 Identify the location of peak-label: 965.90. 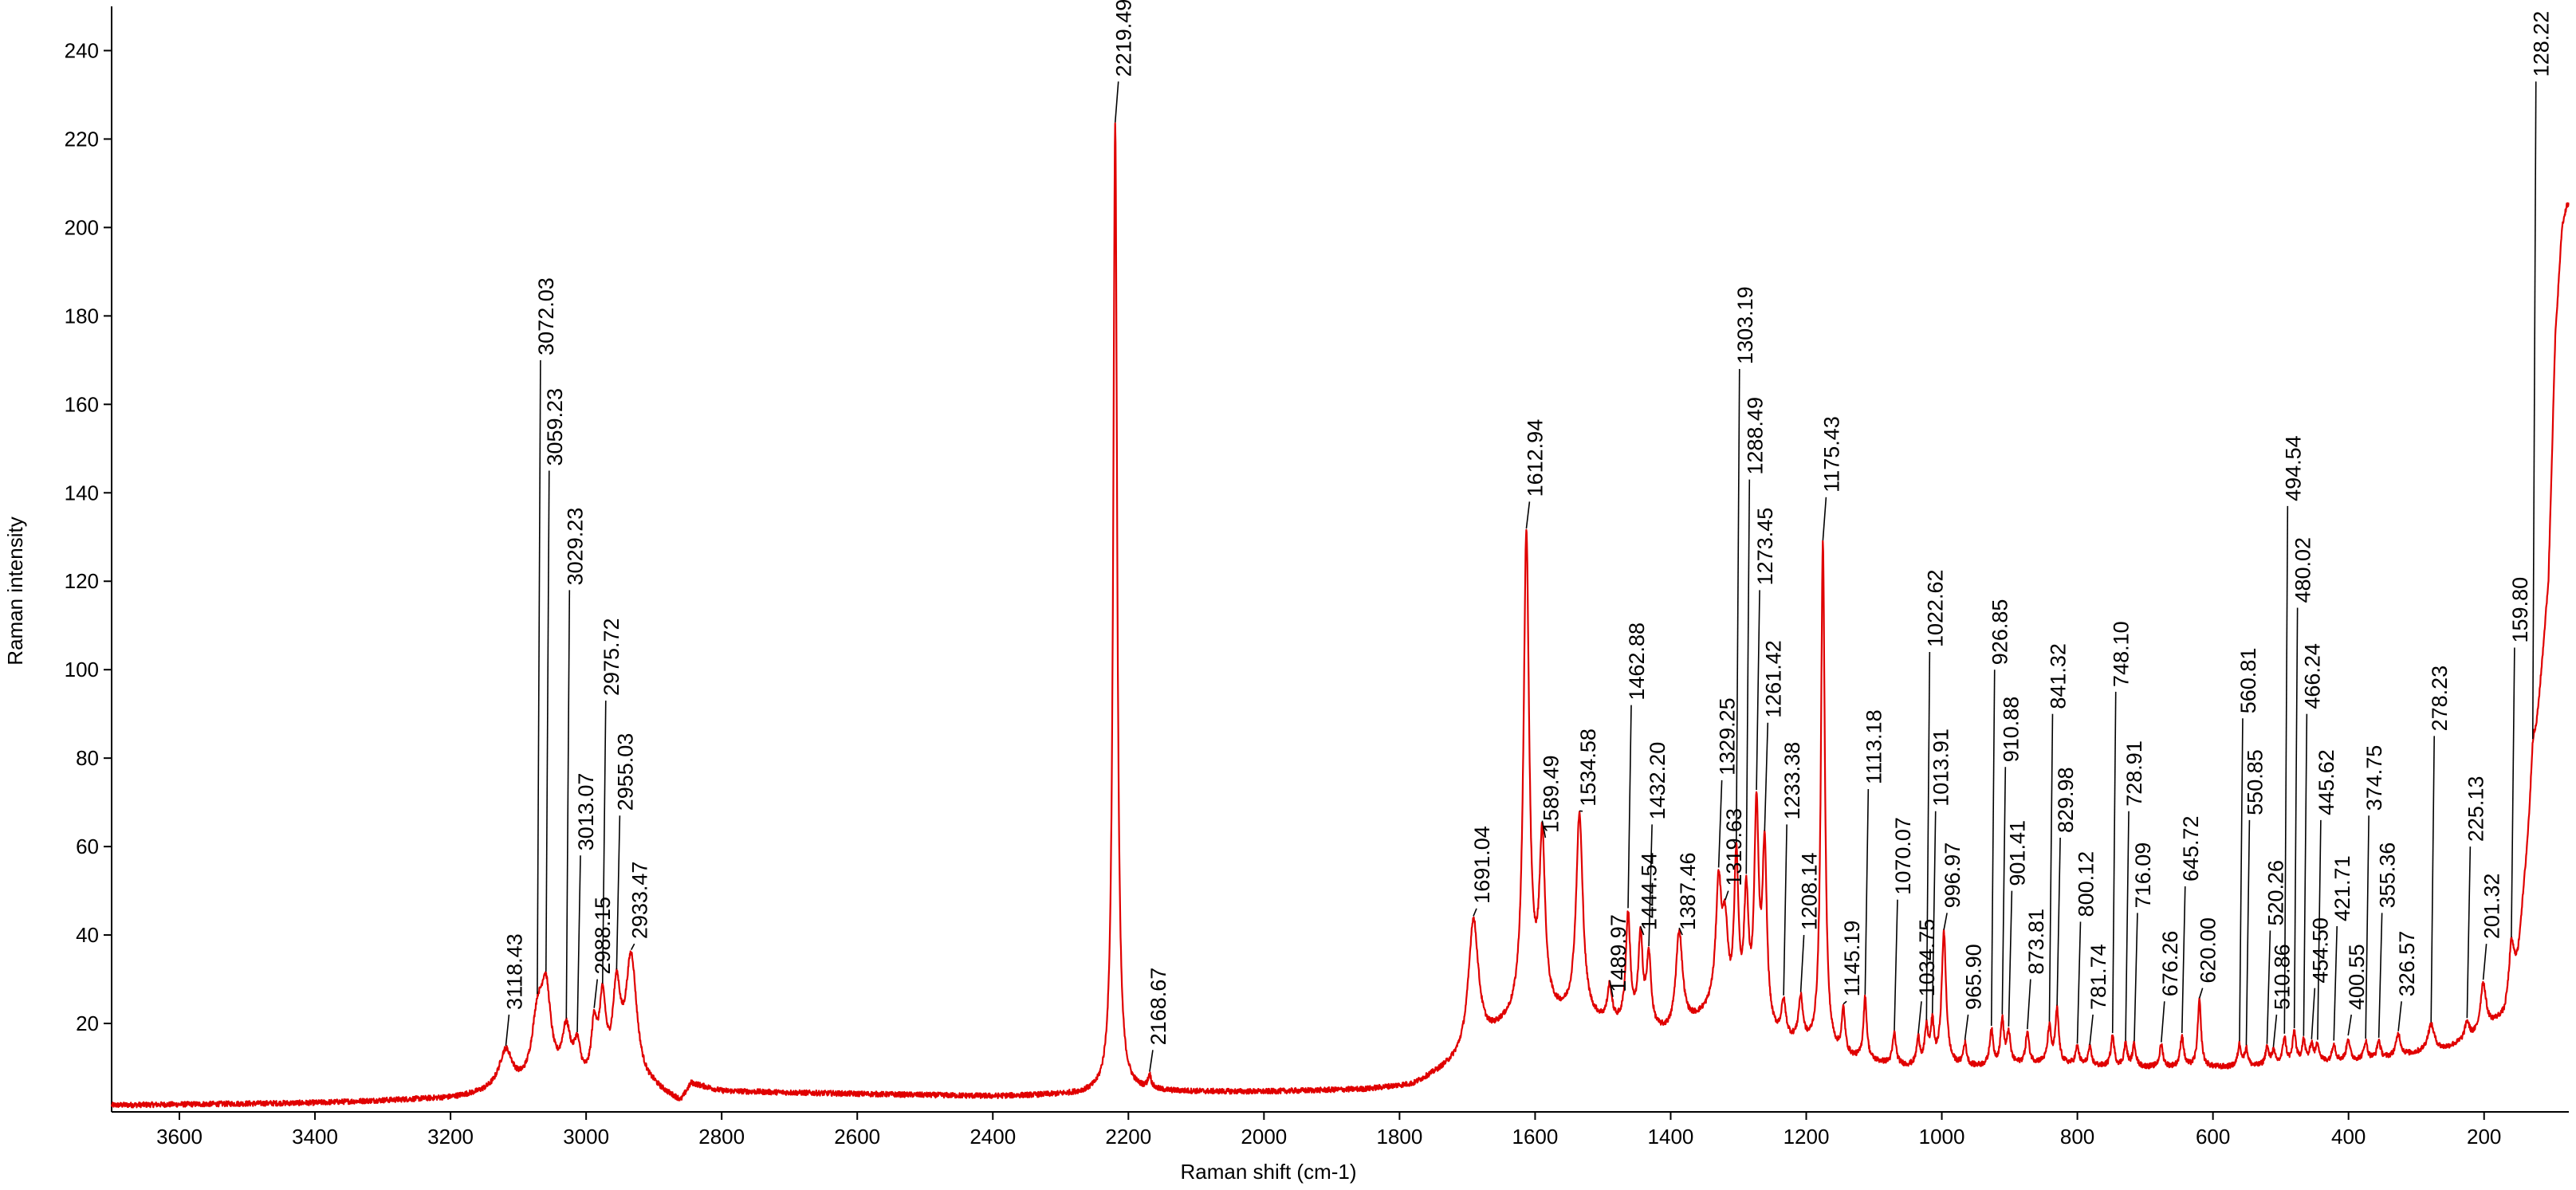
(1974, 977).